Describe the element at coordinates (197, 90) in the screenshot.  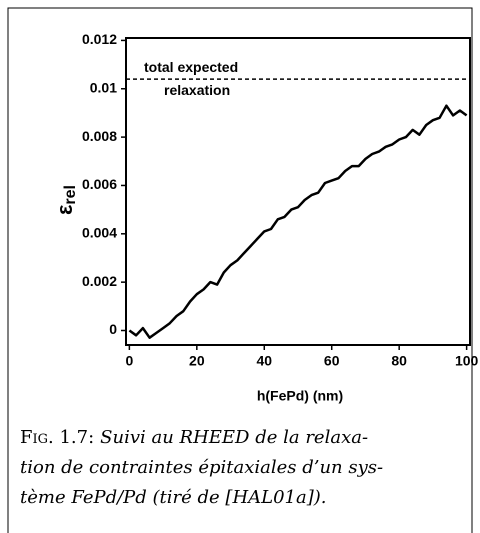
I see `reference-label: relaxation` at that location.